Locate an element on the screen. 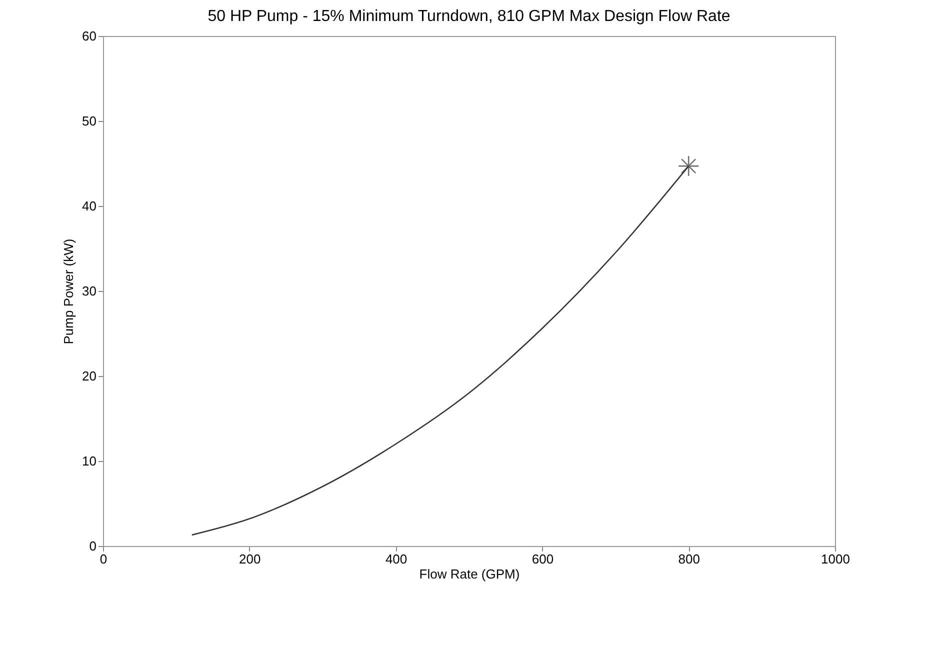  x-tick-label: 600 is located at coordinates (543, 559).